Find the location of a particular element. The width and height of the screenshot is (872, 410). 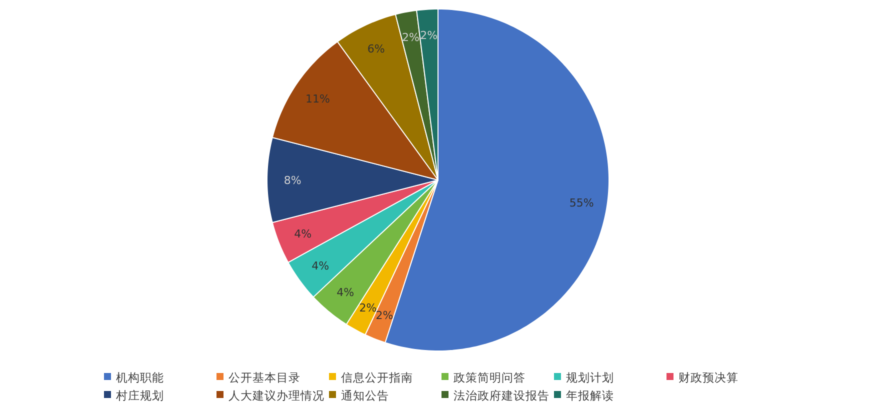

legend-label: 法治政府建设报告 is located at coordinates (502, 395).